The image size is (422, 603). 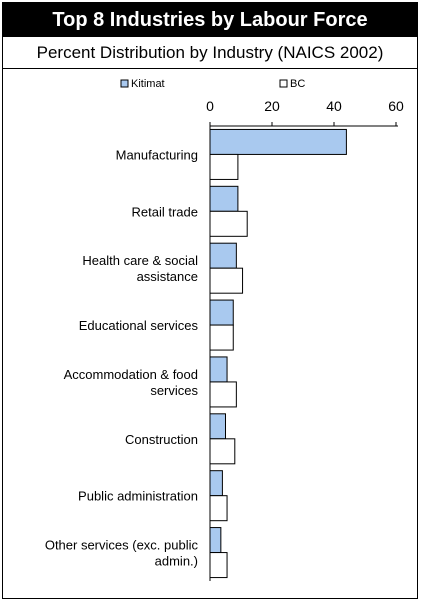 What do you see at coordinates (174, 390) in the screenshot?
I see `category-label: services` at bounding box center [174, 390].